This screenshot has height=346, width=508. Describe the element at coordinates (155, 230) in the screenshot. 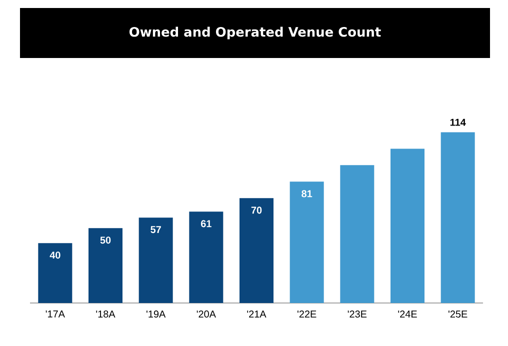

I see `data-label: 57` at that location.